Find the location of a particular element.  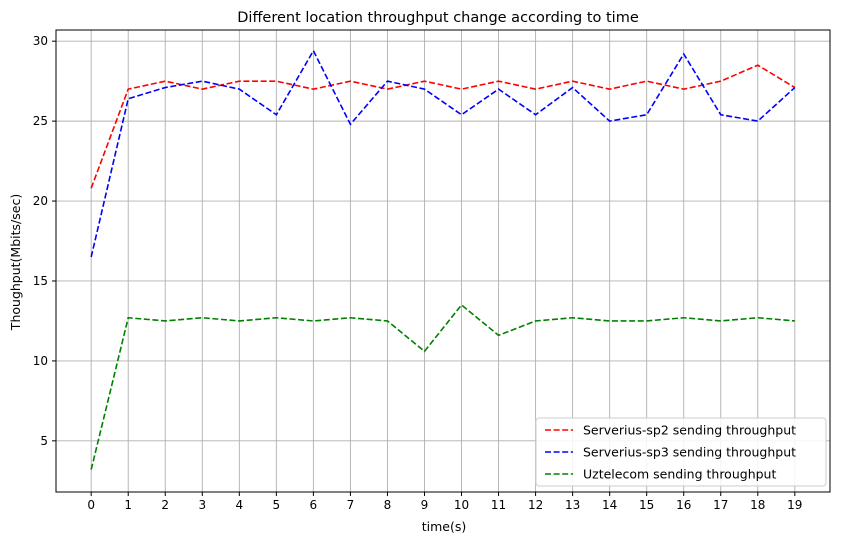

x-tick-label: 19 is located at coordinates (794, 505).